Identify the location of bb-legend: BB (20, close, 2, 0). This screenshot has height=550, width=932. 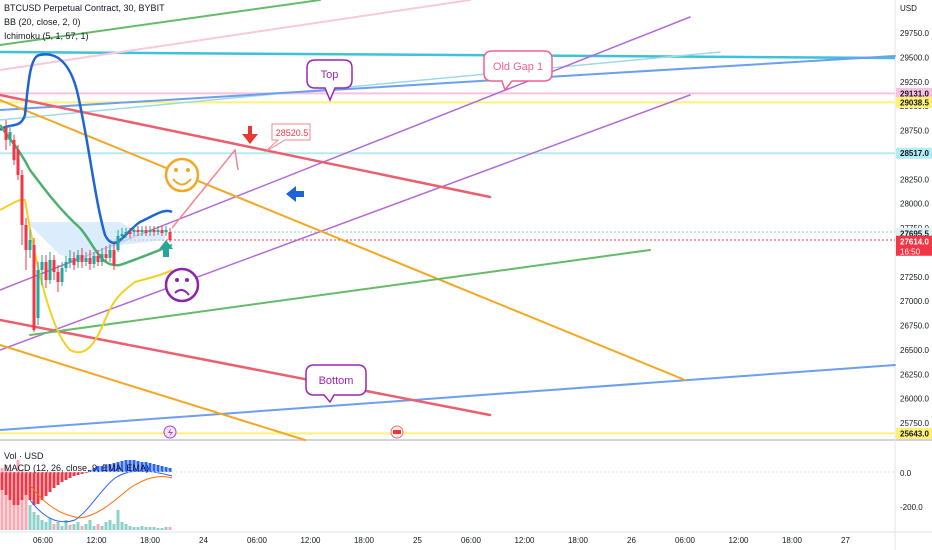
(42, 22).